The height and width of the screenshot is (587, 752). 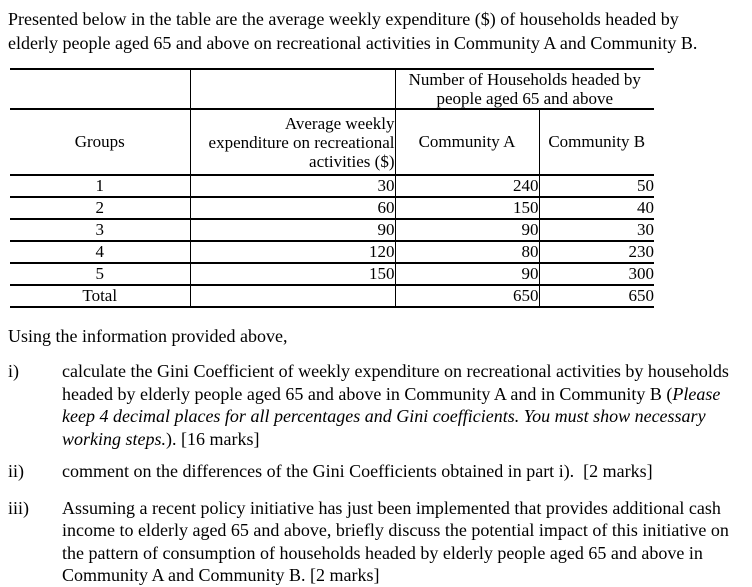 What do you see at coordinates (596, 208) in the screenshot?
I see `community-b-cell: 40` at bounding box center [596, 208].